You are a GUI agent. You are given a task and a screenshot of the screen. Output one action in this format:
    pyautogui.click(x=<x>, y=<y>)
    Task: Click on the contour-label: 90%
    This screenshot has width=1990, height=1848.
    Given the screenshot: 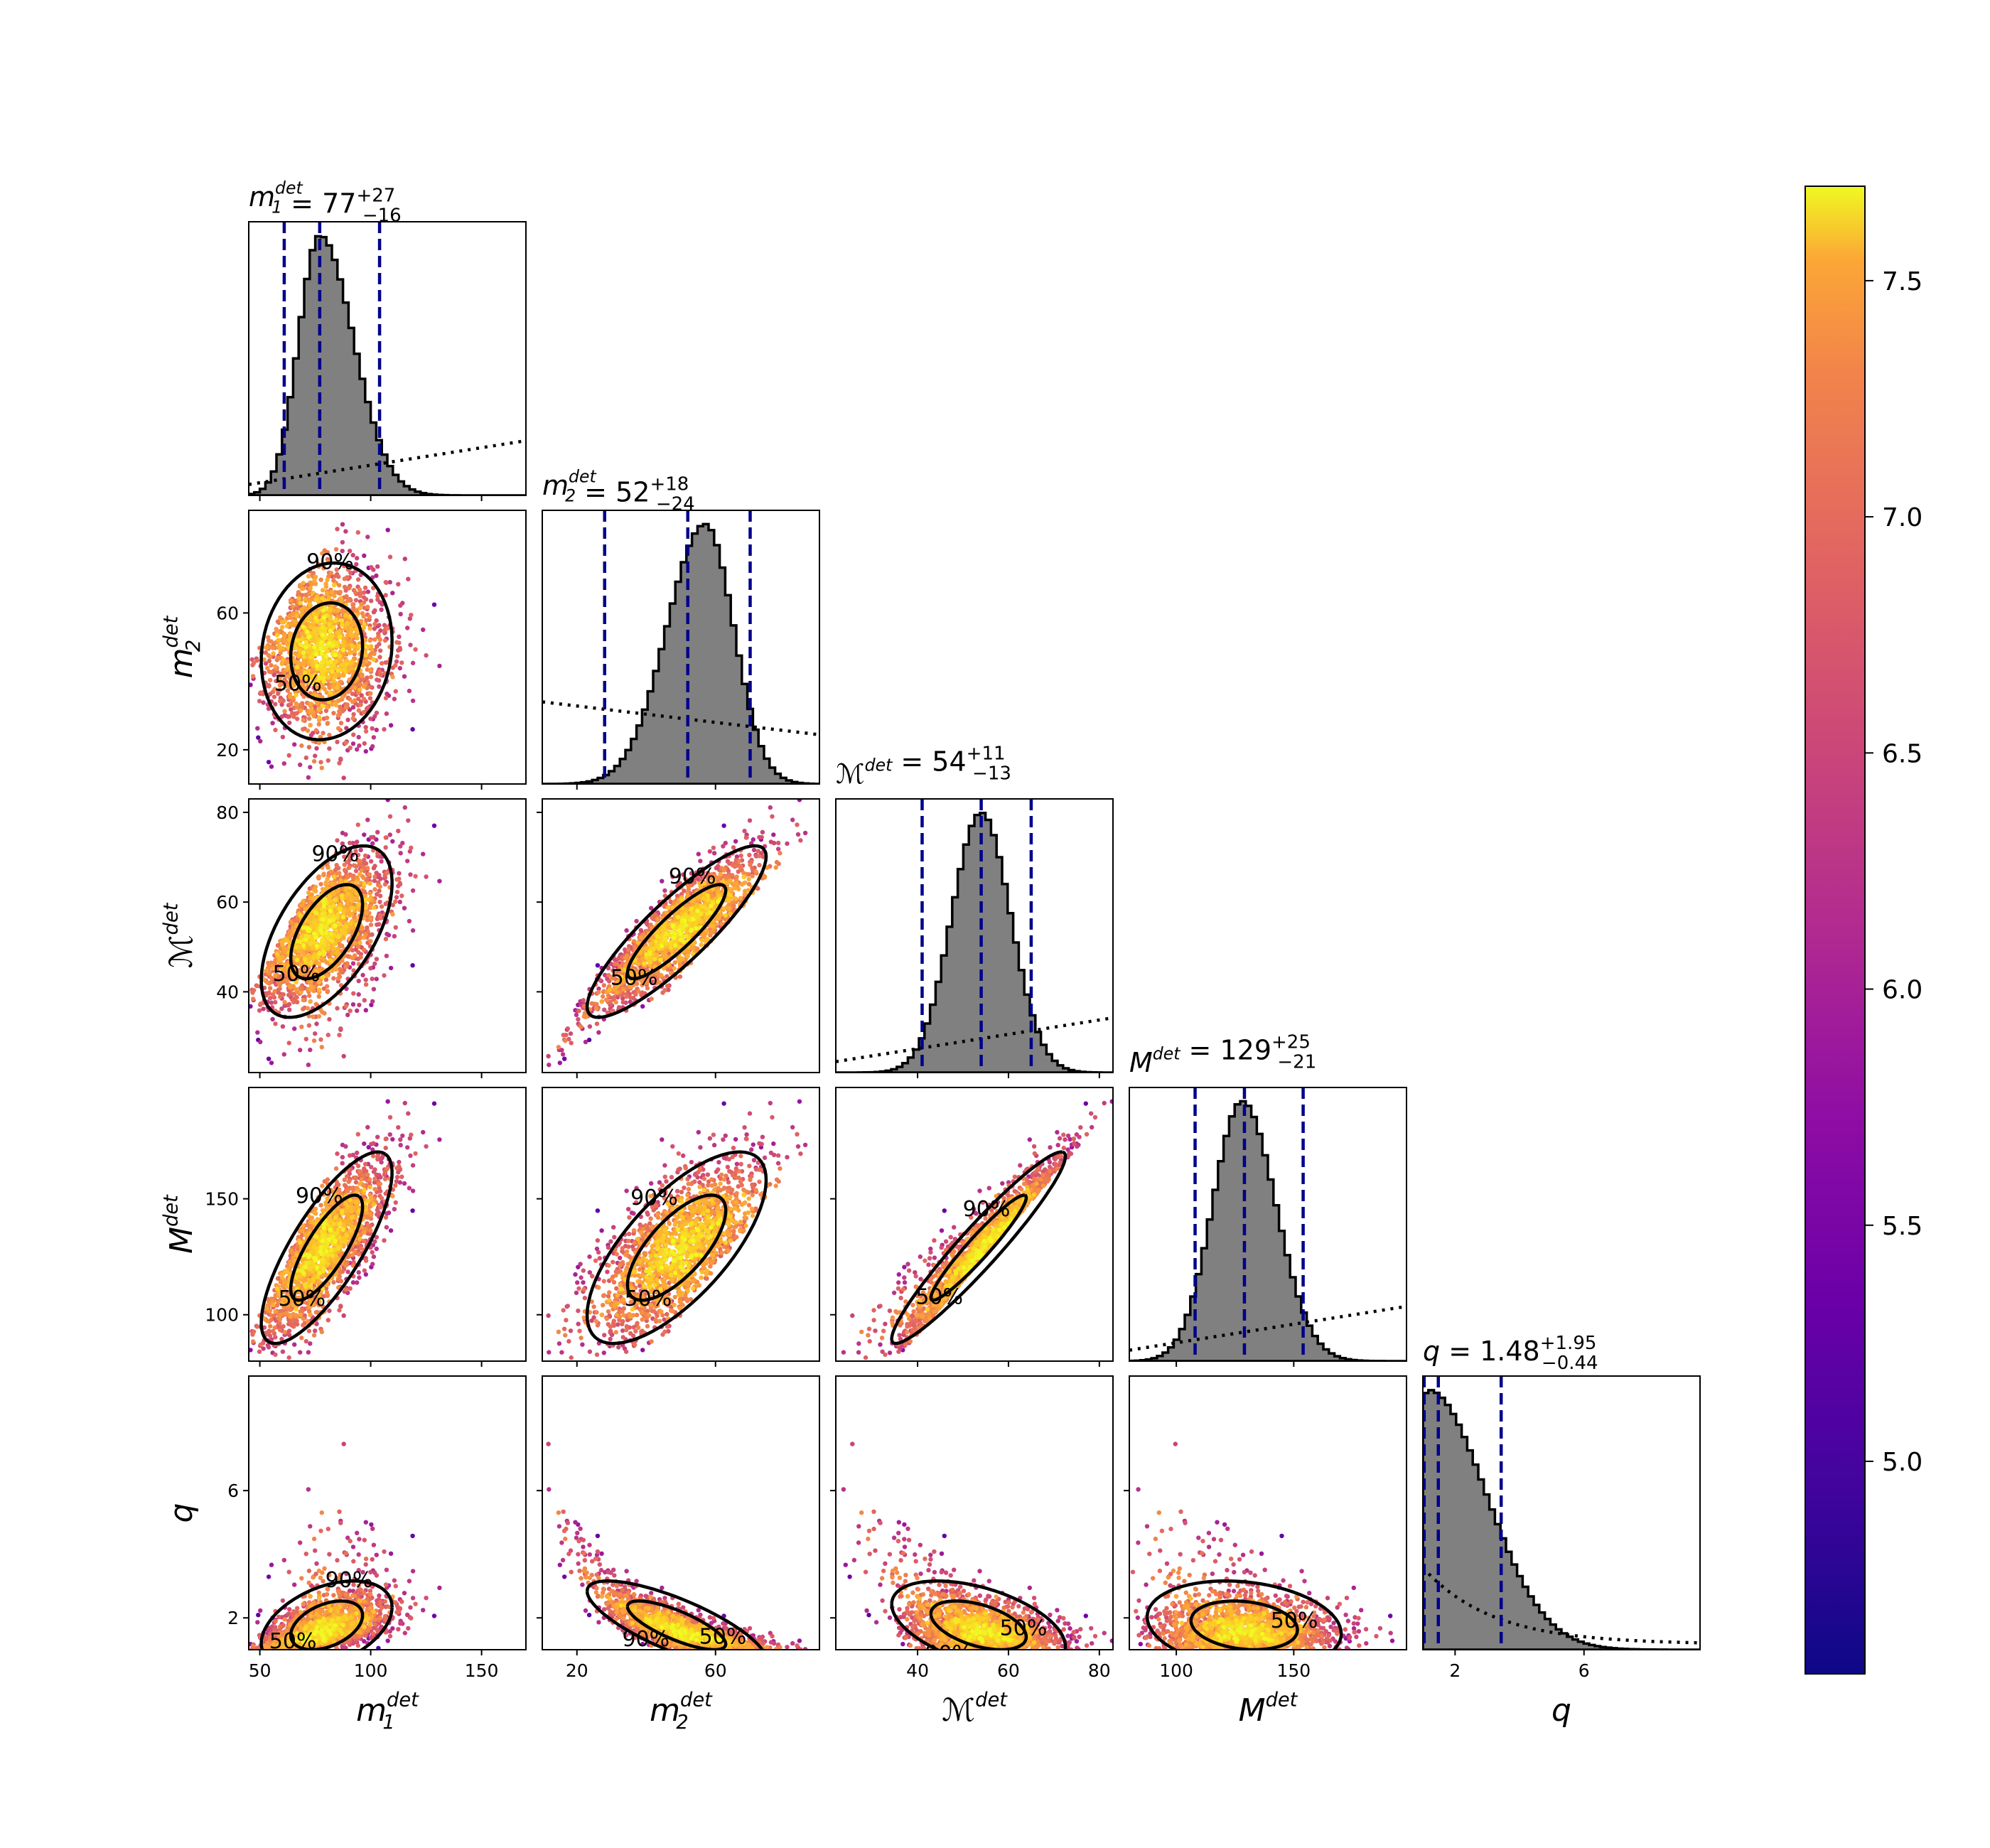 What is the action you would take?
    pyautogui.click(x=330, y=562)
    